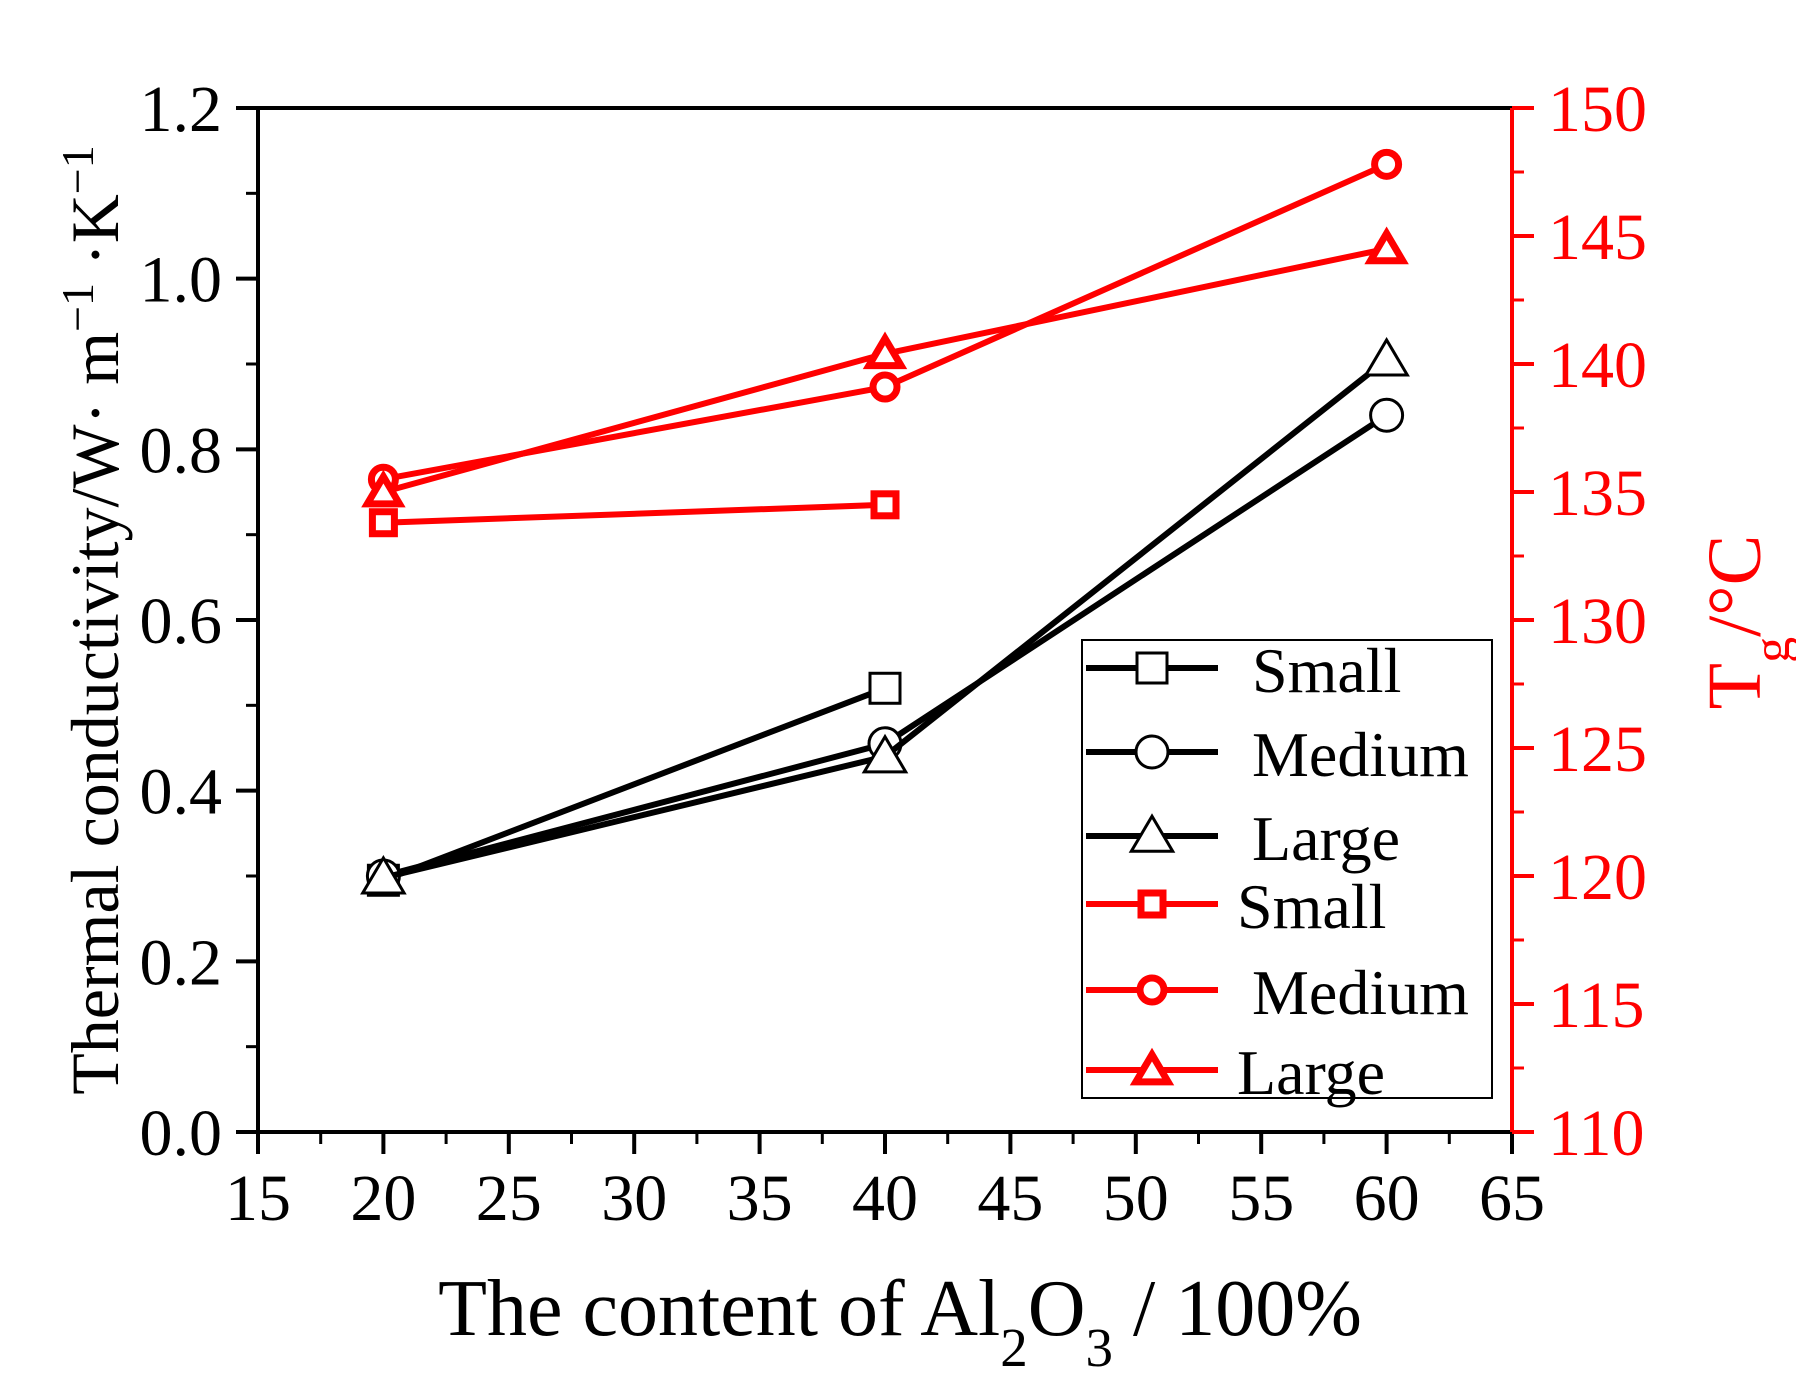  What do you see at coordinates (1597, 237) in the screenshot?
I see `right-y-tick-label: 145` at bounding box center [1597, 237].